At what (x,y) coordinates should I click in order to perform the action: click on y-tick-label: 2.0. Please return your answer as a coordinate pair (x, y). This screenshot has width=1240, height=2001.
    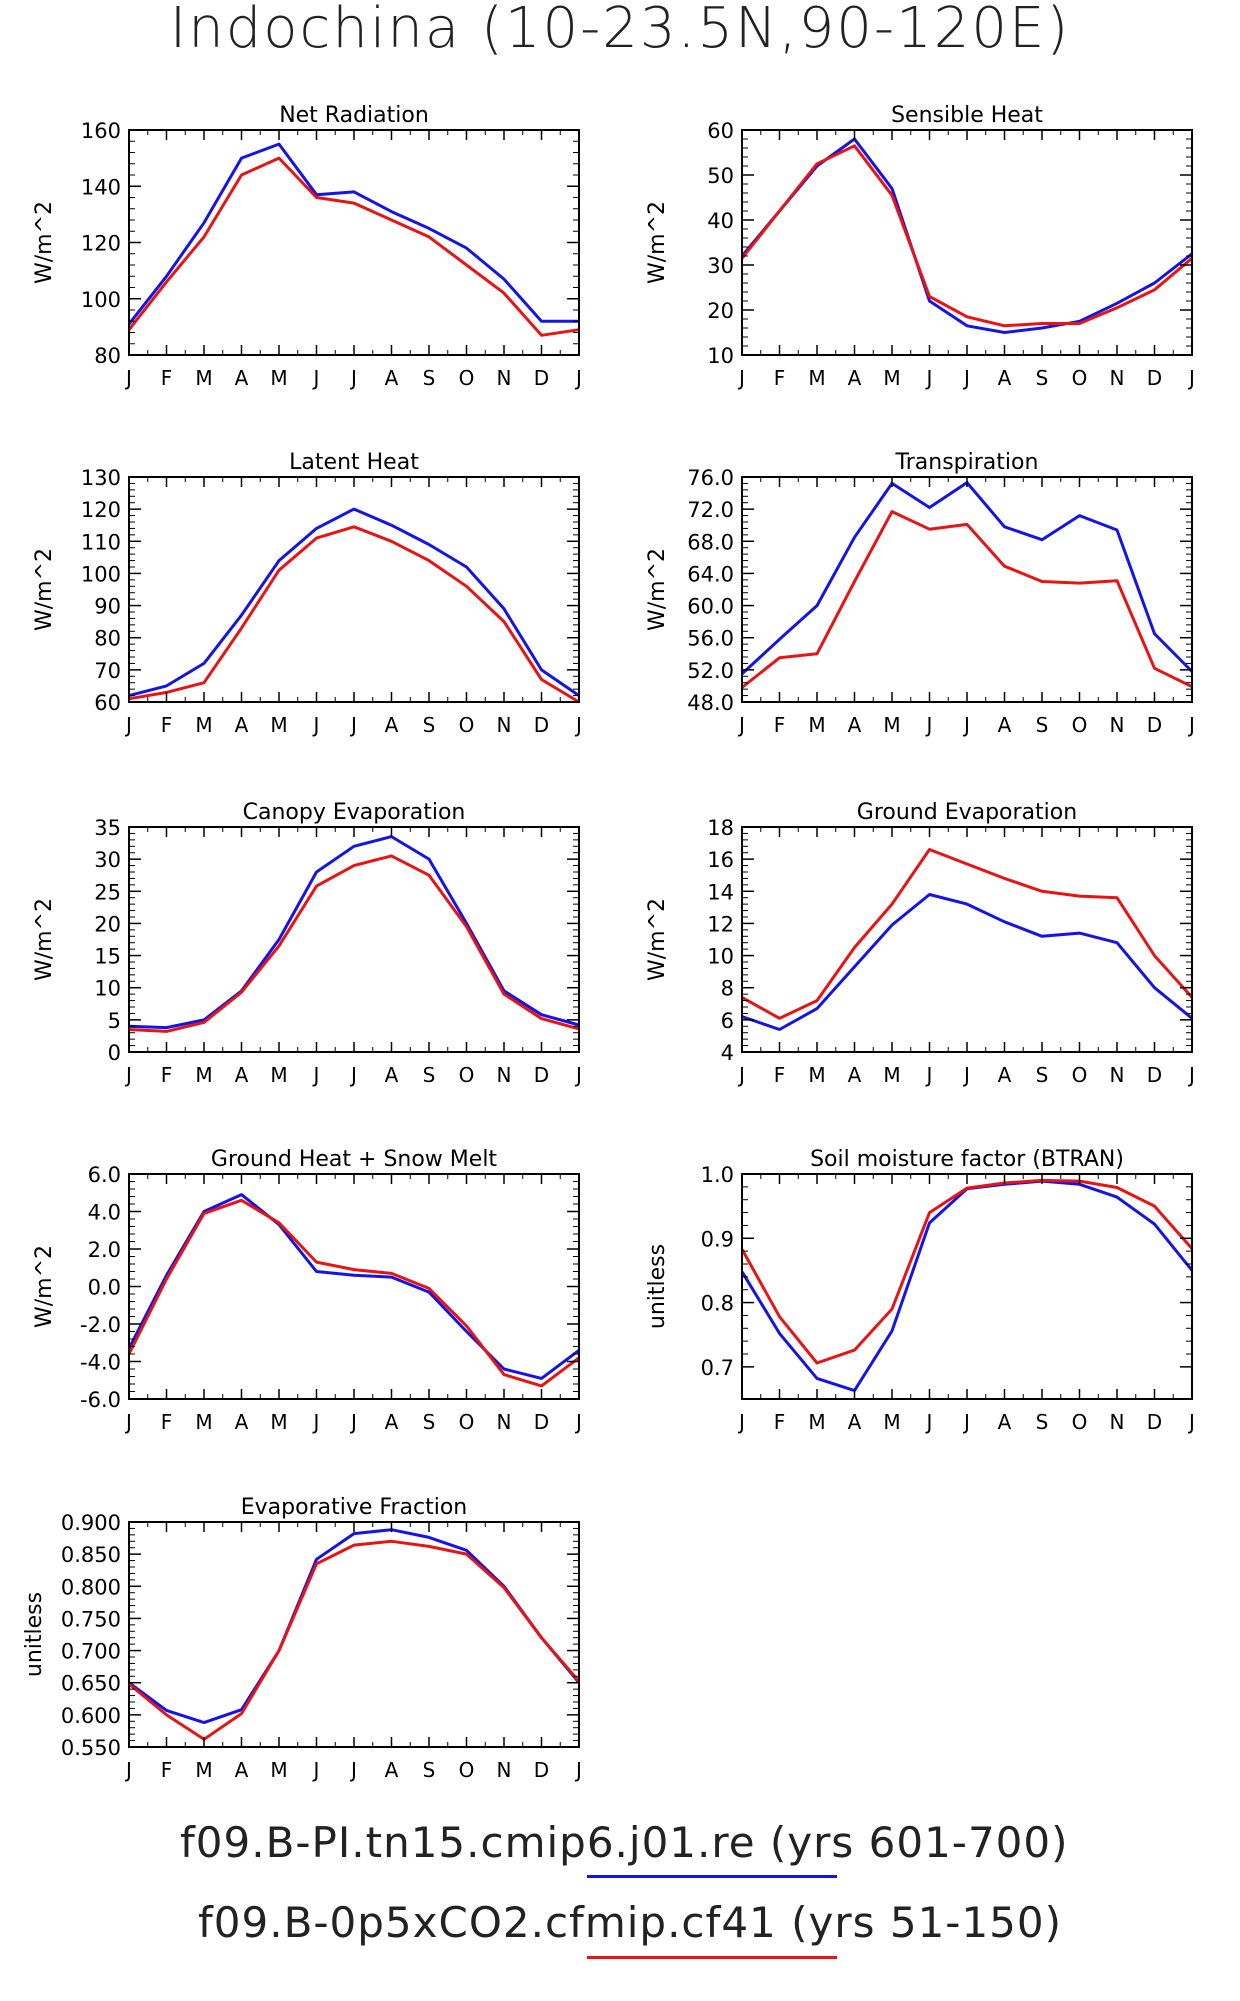
    Looking at the image, I should click on (104, 1250).